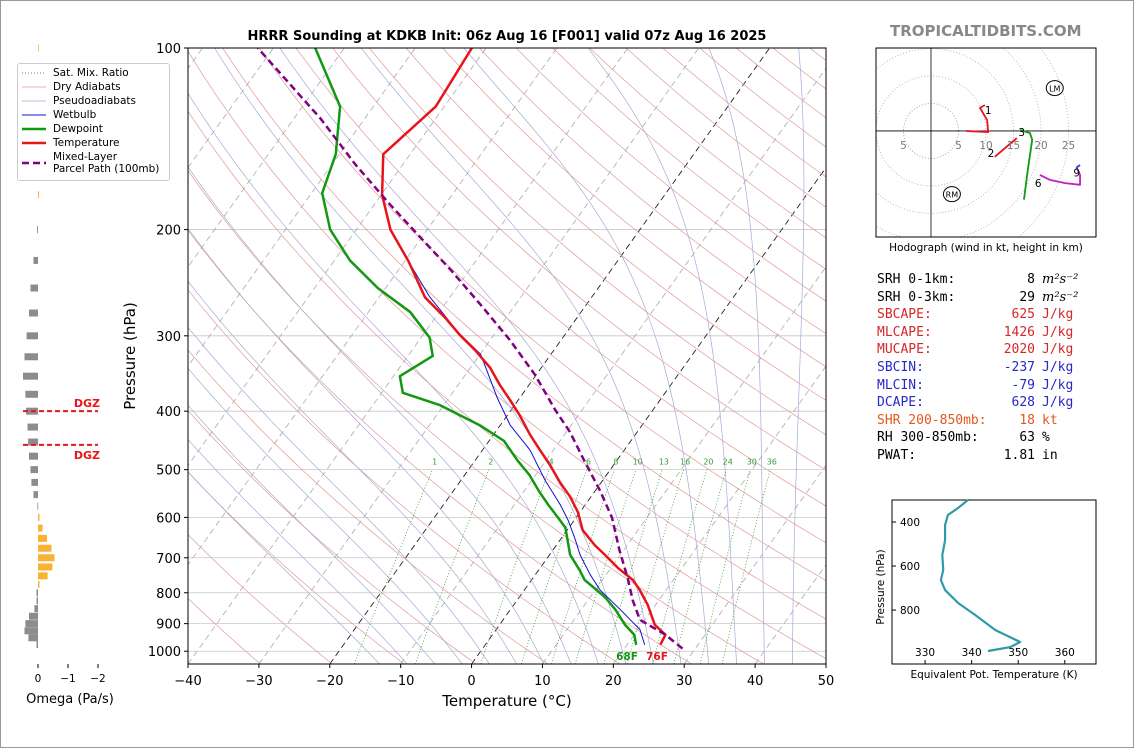 This screenshot has width=1134, height=748. I want to click on mixing-ratio-label: 30, so click(752, 461).